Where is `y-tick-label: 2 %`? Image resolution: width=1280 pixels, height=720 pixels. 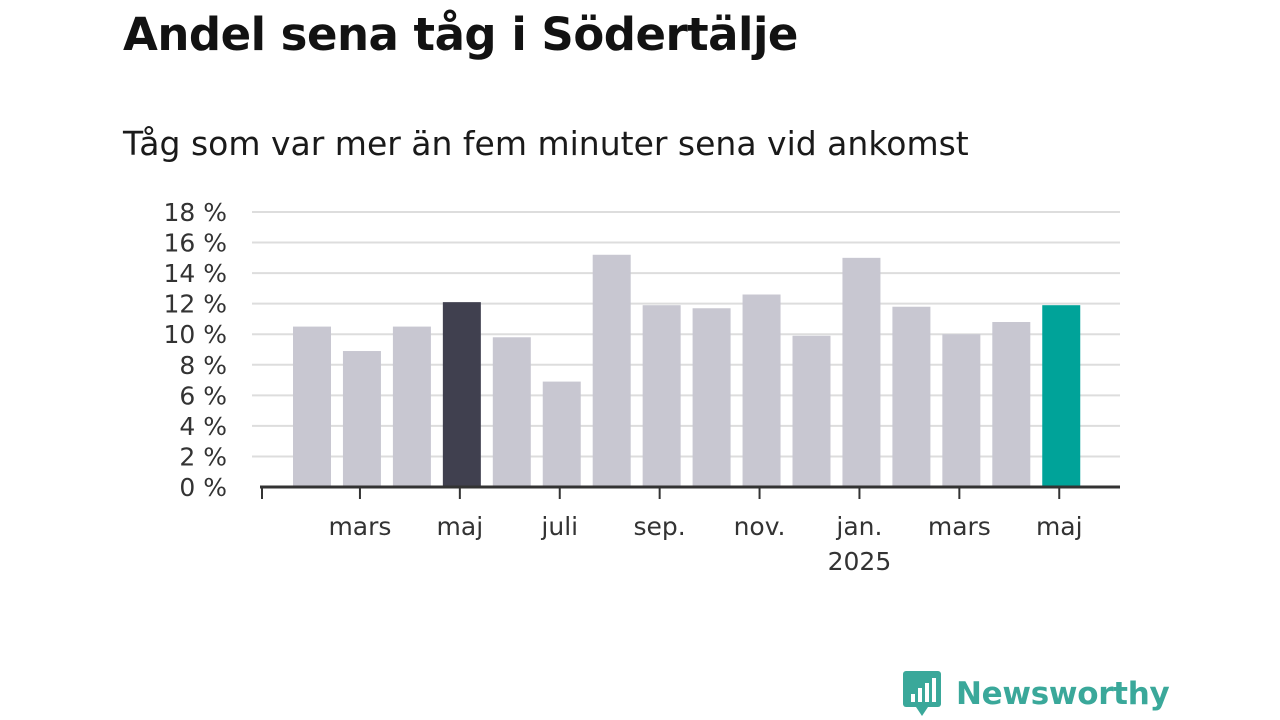 y-tick-label: 2 % is located at coordinates (203, 456).